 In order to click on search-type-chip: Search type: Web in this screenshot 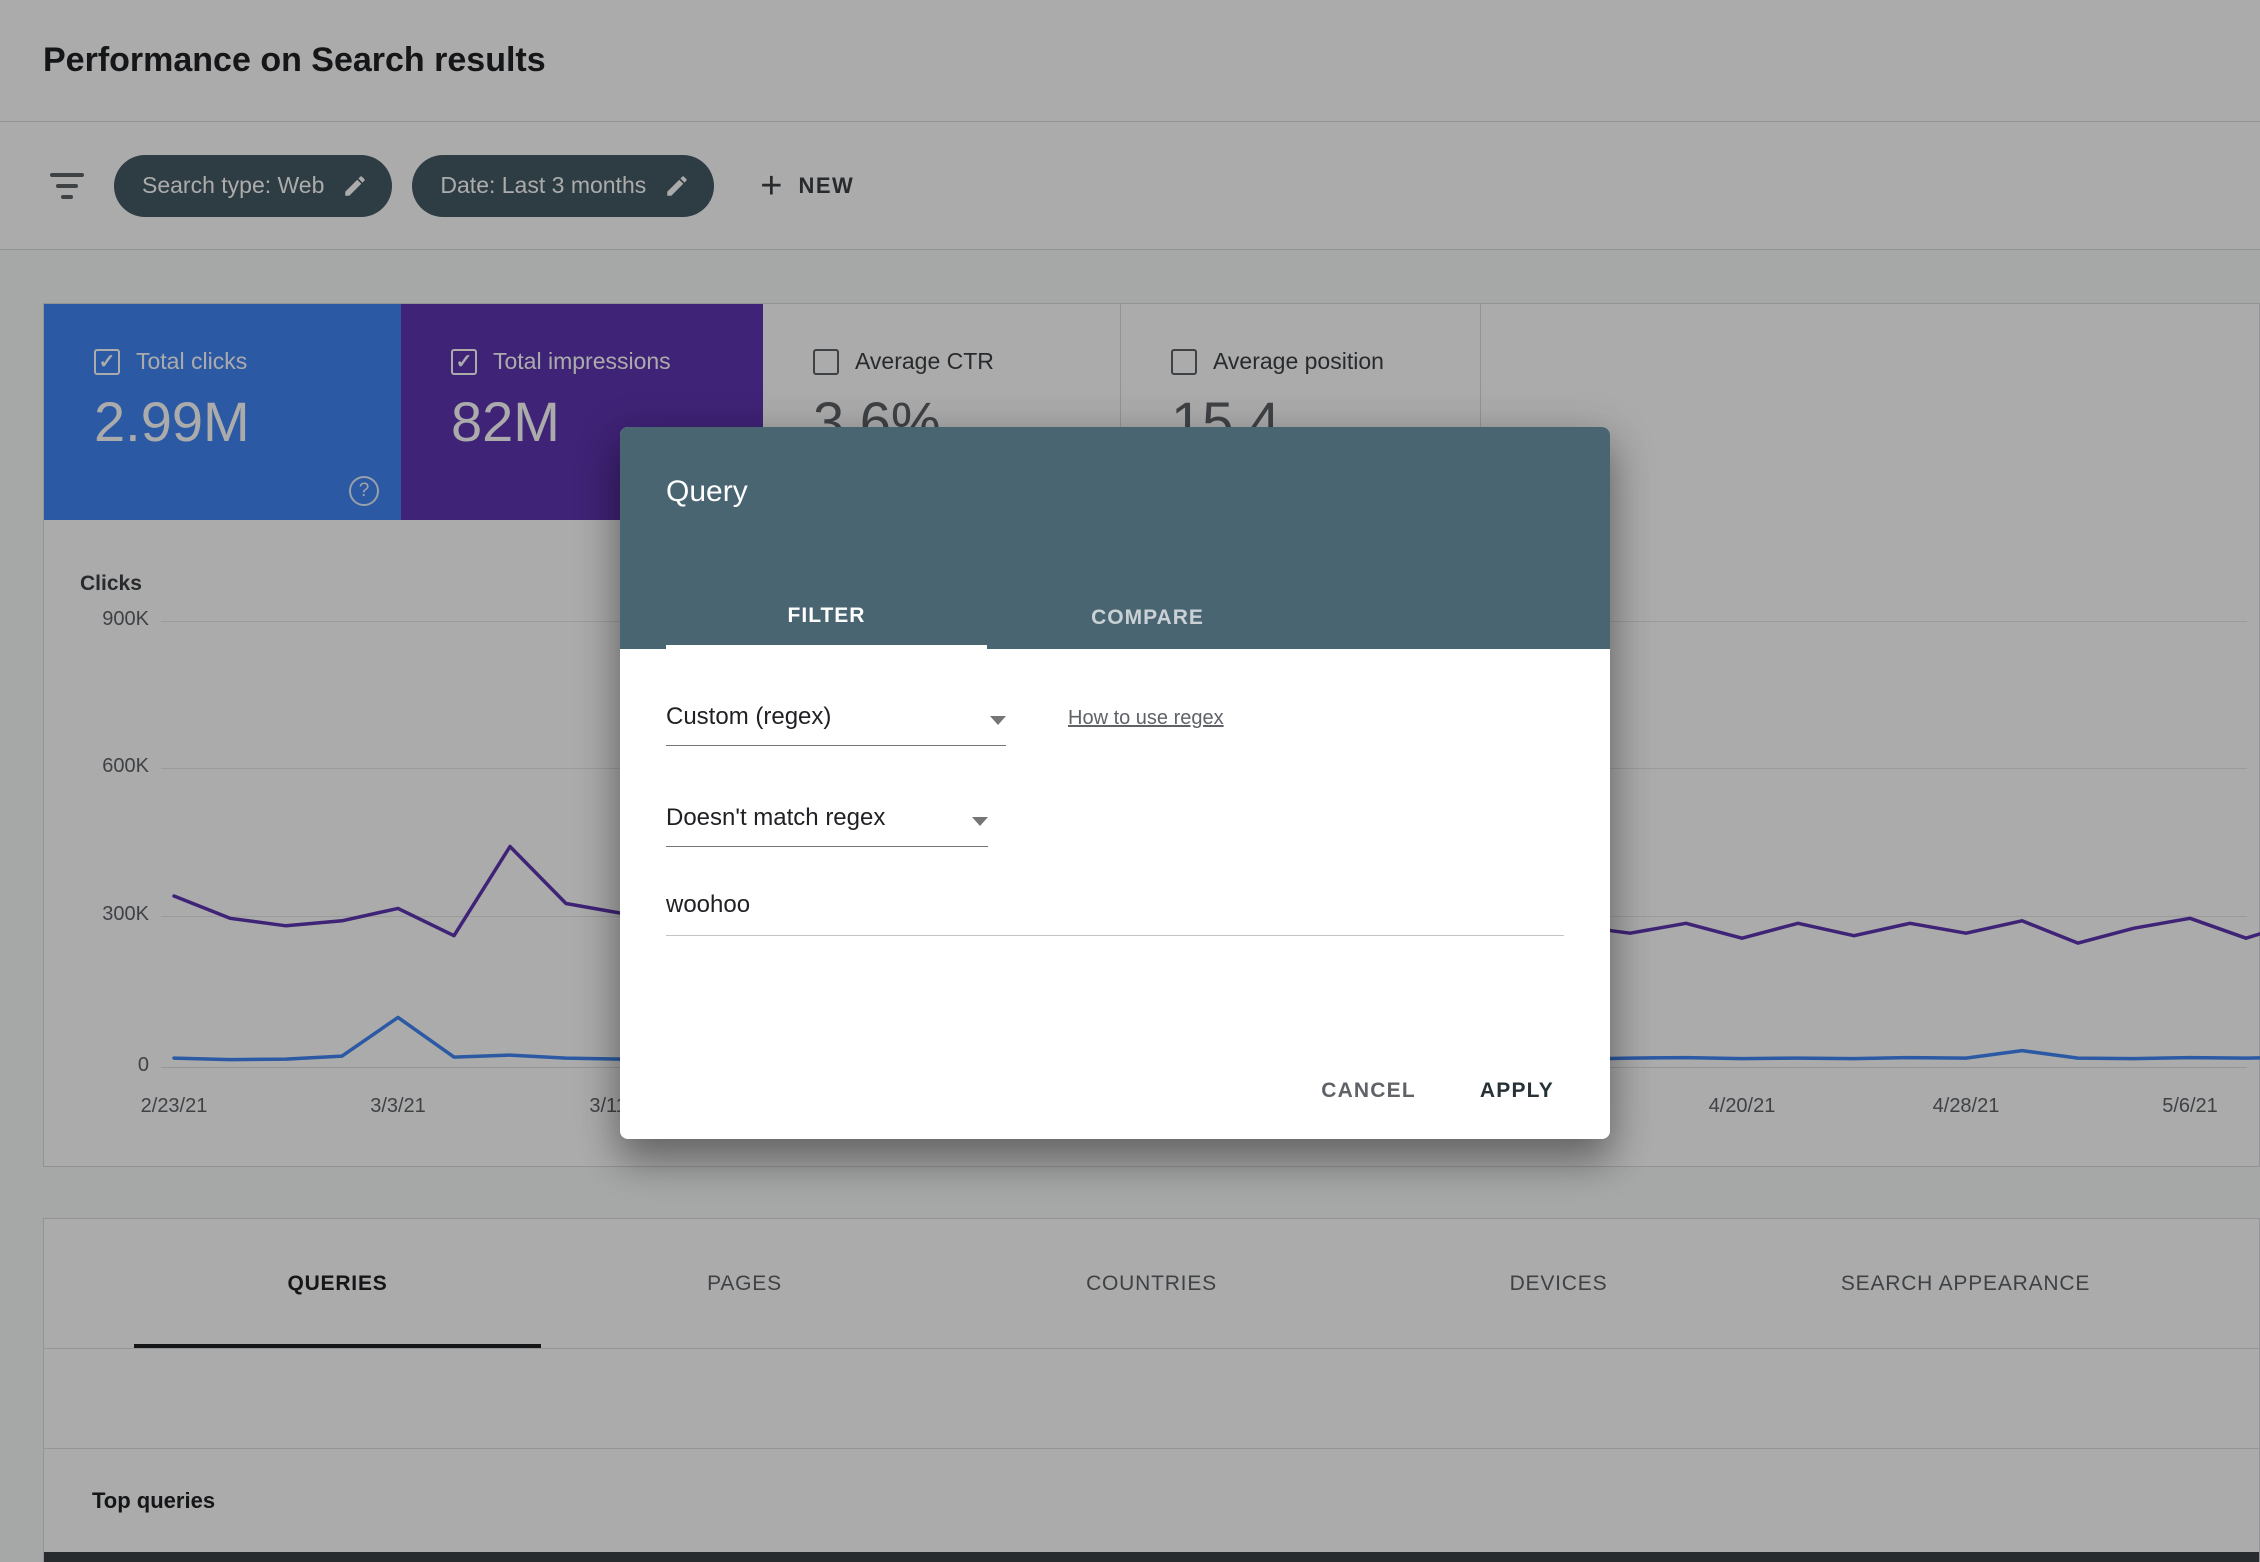, I will do `click(253, 185)`.